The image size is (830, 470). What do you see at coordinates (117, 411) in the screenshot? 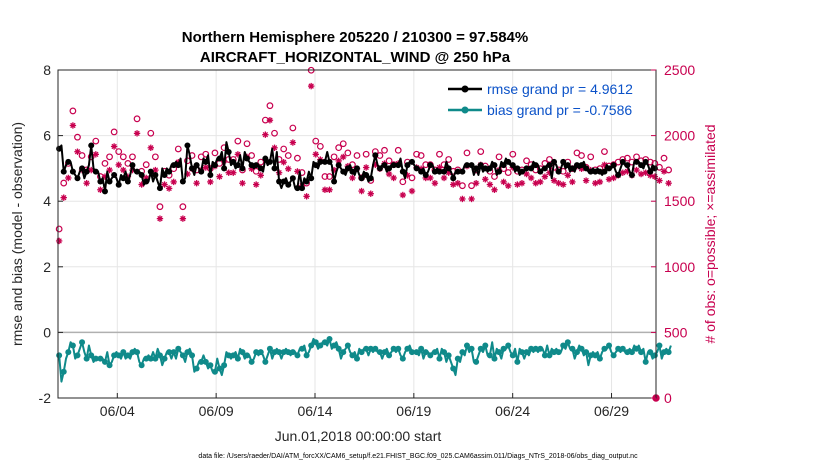
I see `x-tick-label: 06/04` at bounding box center [117, 411].